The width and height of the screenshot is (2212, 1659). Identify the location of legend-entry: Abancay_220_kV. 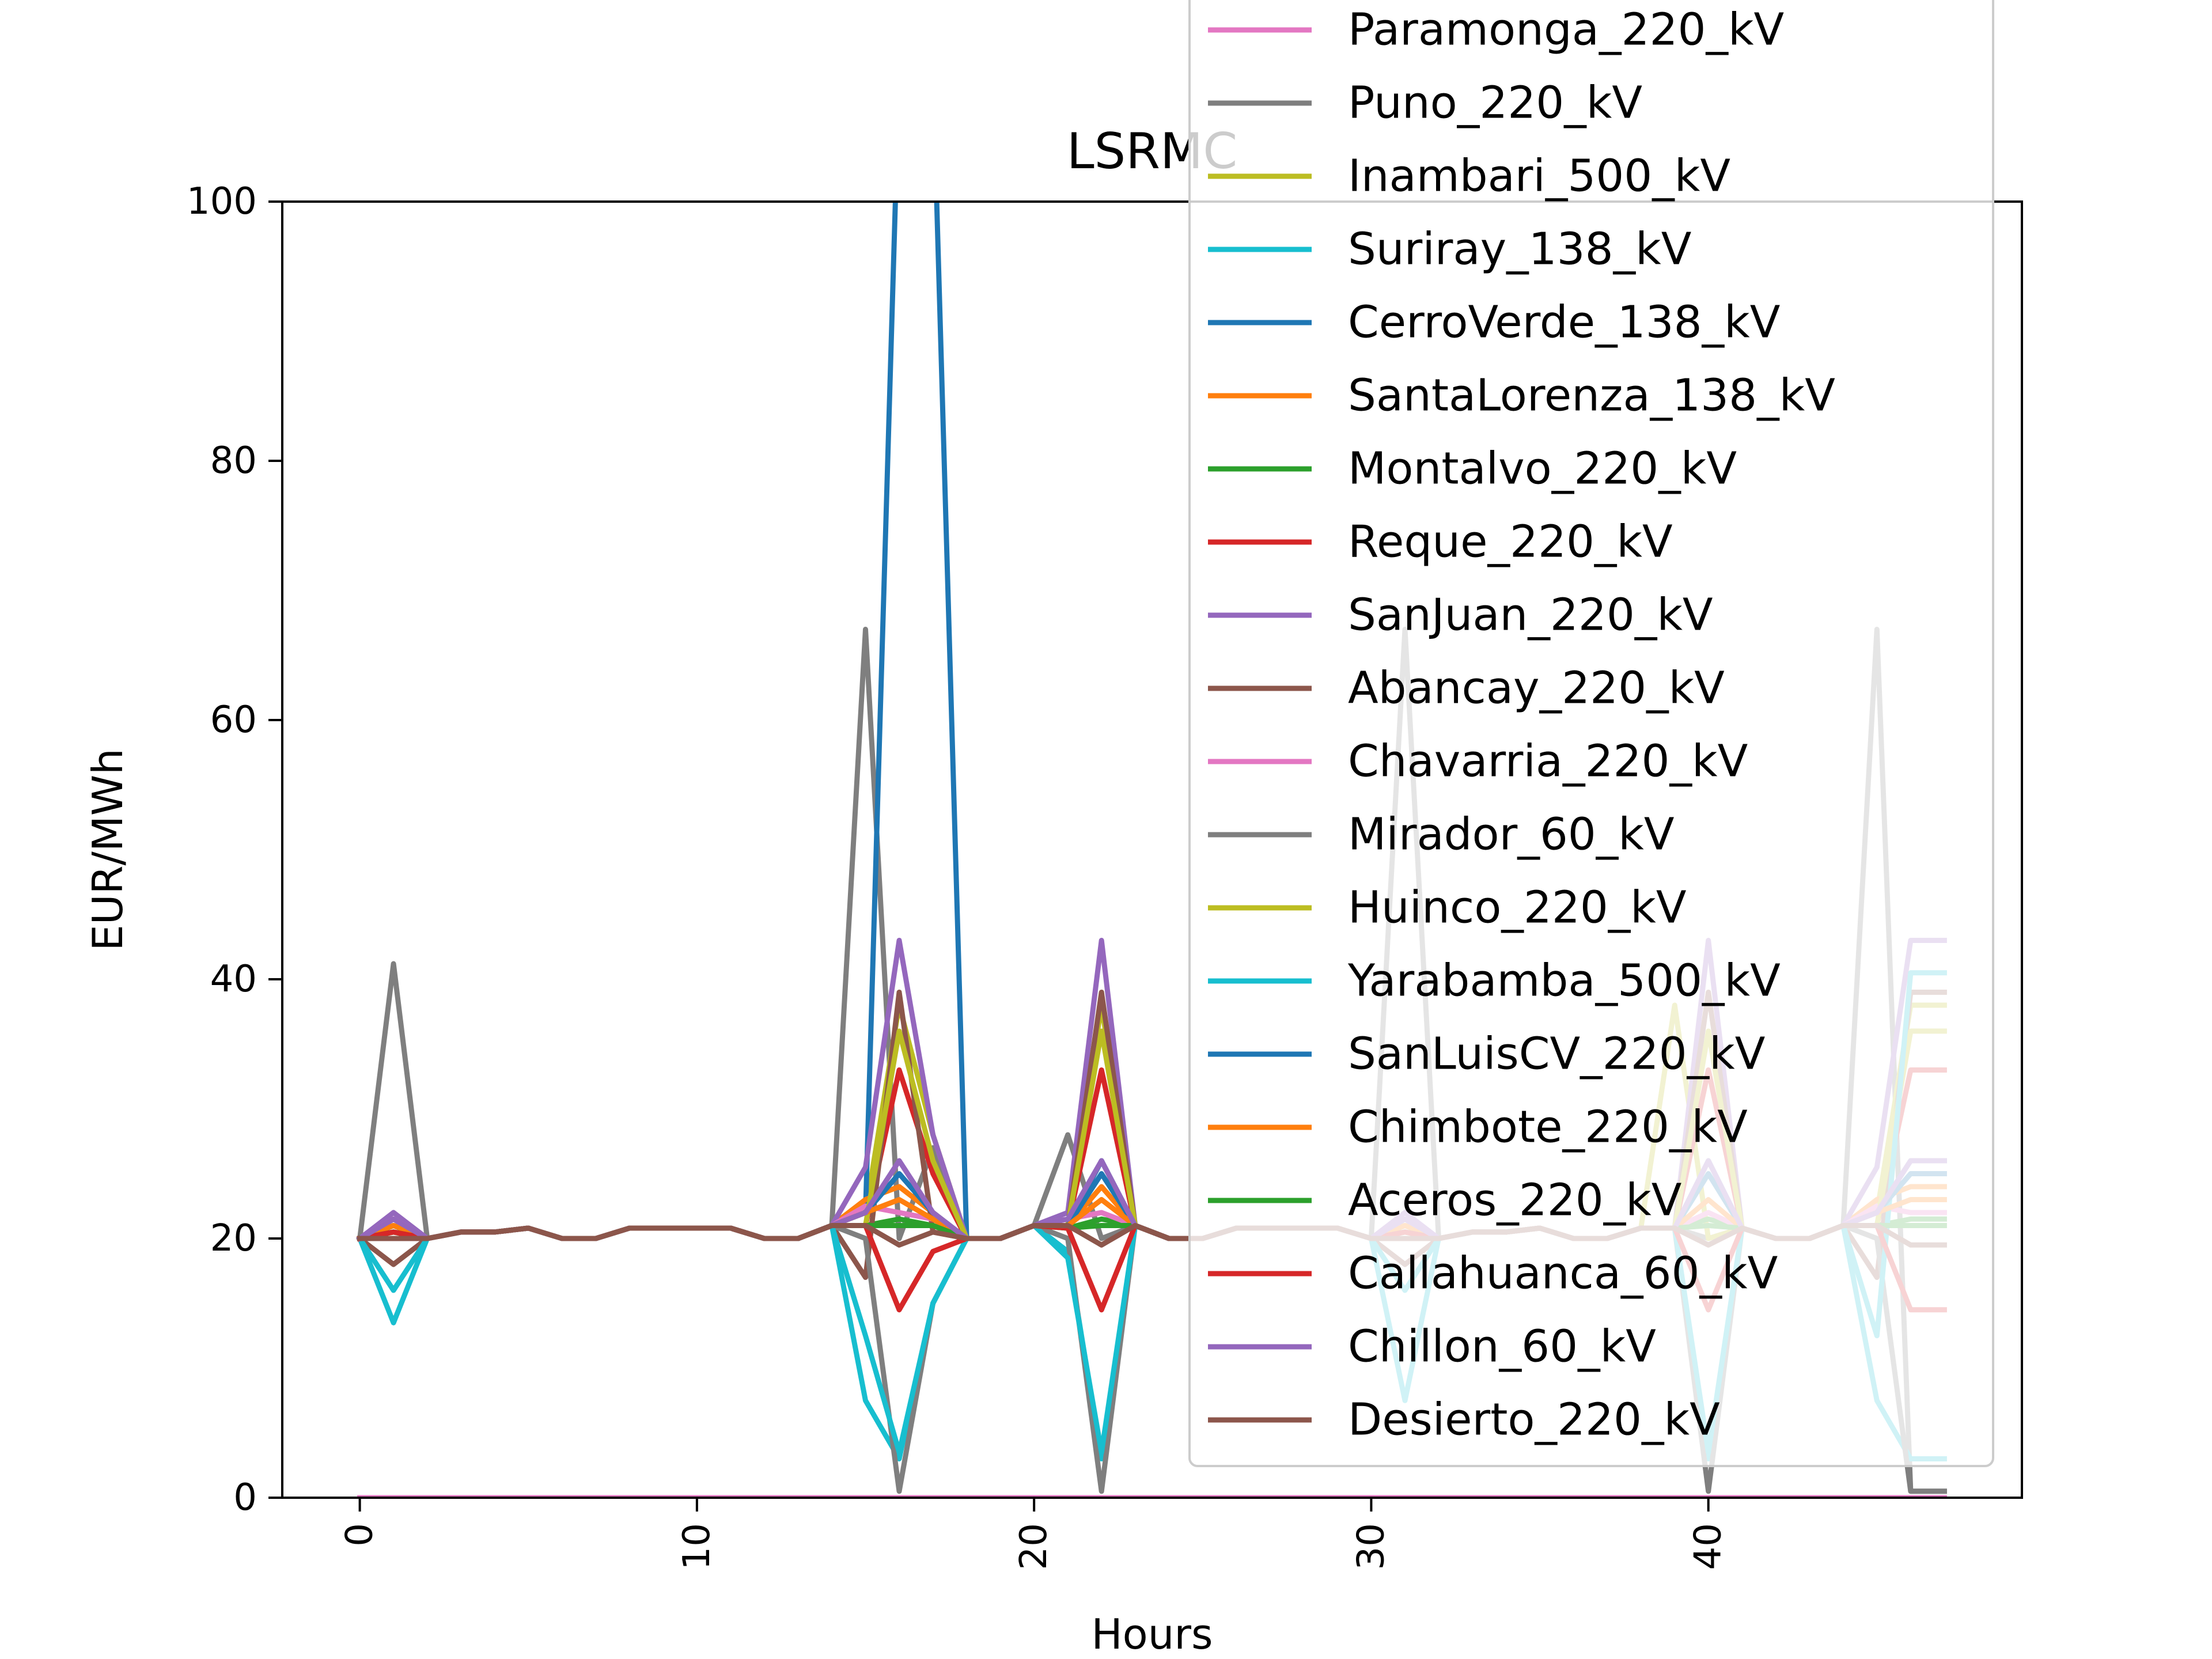
(1466, 688).